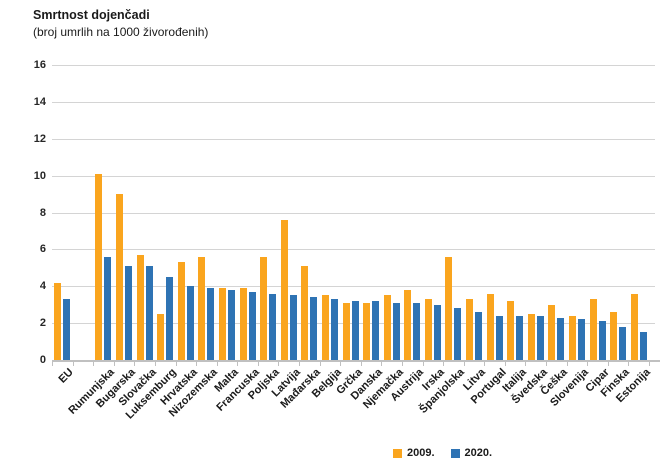 This screenshot has height=474, width=666. I want to click on bar-2020-Poljska, so click(273, 326).